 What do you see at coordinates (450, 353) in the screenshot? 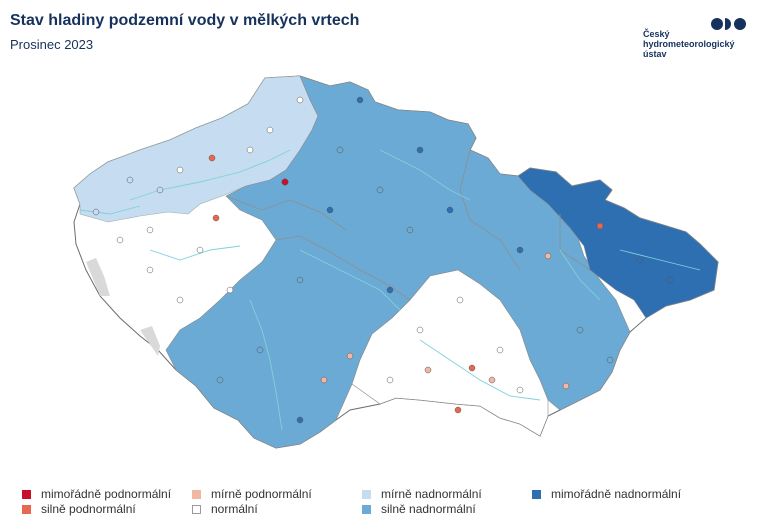
I see `region-normal-south` at bounding box center [450, 353].